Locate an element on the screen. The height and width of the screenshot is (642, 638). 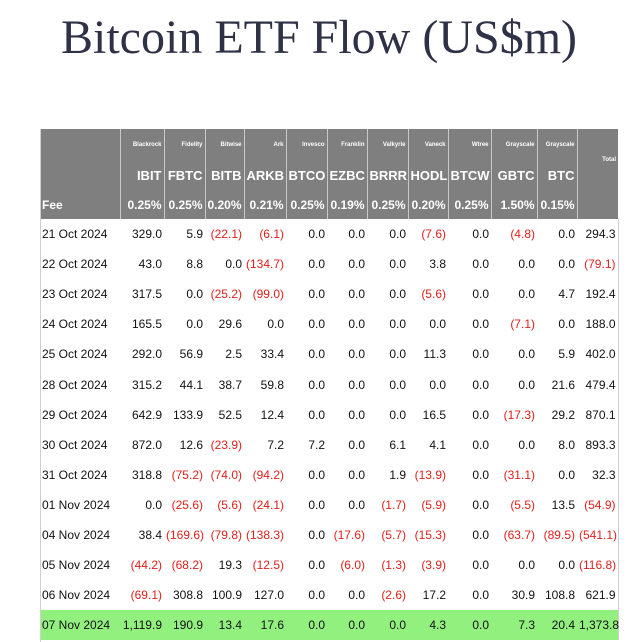
fee-bitb: 0.20% is located at coordinates (224, 204).